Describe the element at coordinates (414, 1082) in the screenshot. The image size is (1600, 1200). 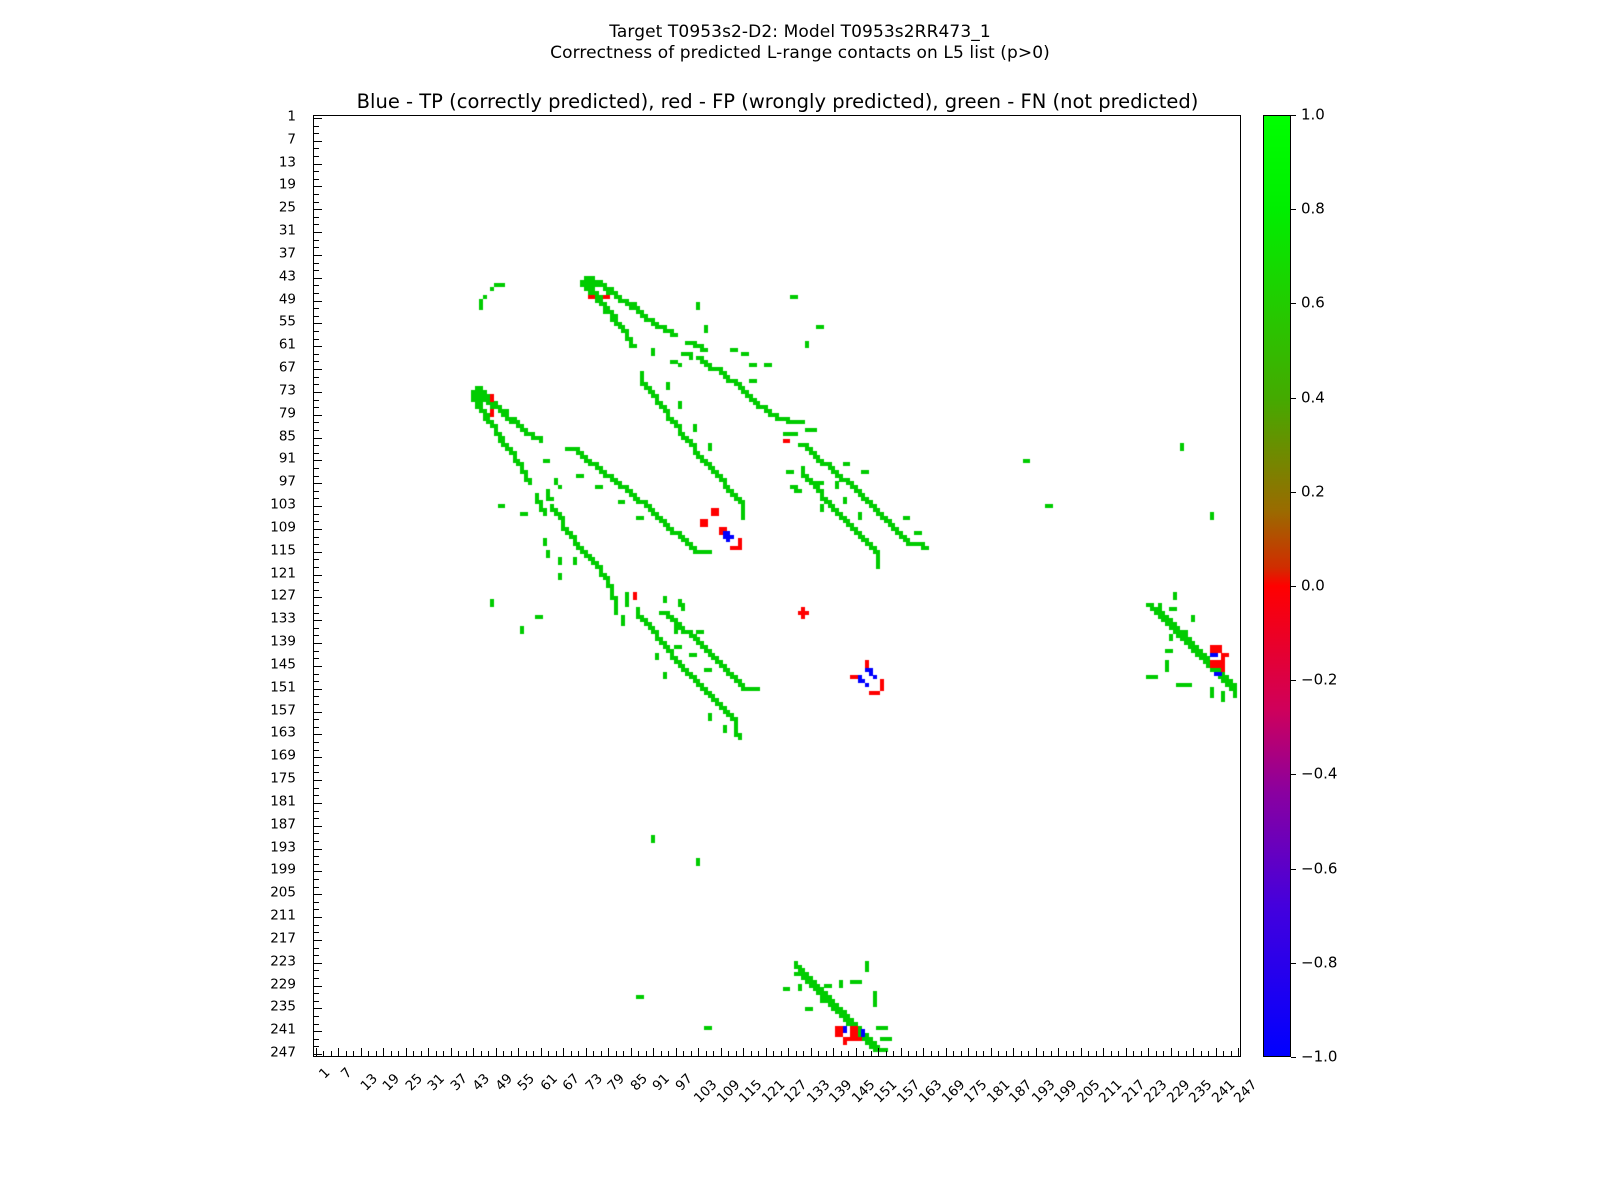
I see `x-axis-tick-label: 25` at that location.